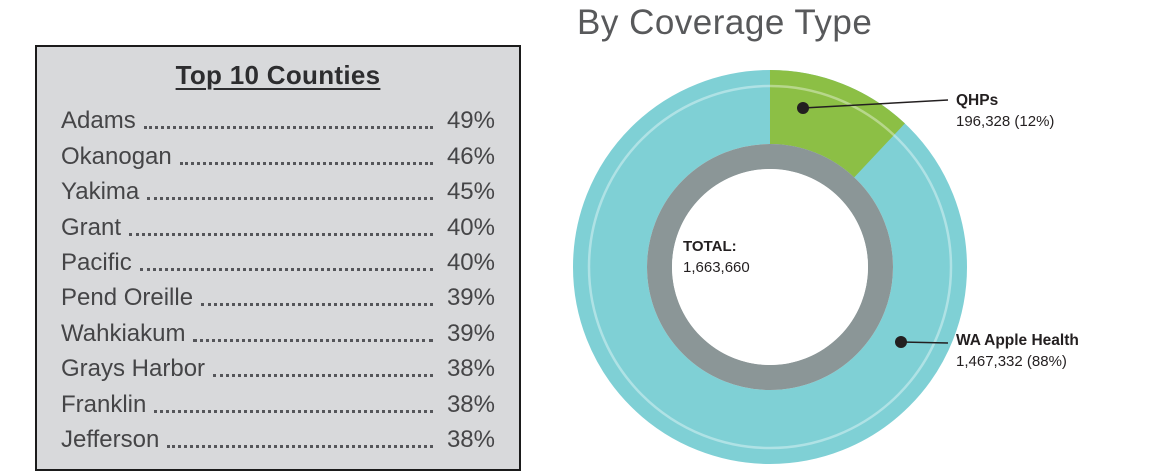 The height and width of the screenshot is (472, 1152). Describe the element at coordinates (803, 108) in the screenshot. I see `qhp-callout-dot-icon` at that location.